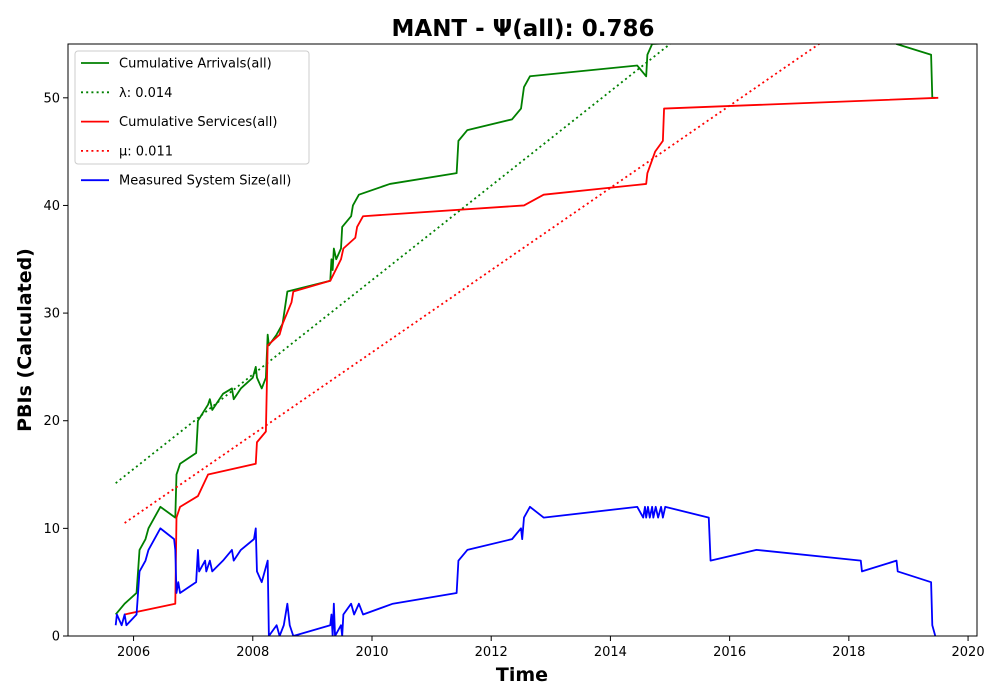  Describe the element at coordinates (371, 652) in the screenshot. I see `x-tick-label: 2010` at that location.